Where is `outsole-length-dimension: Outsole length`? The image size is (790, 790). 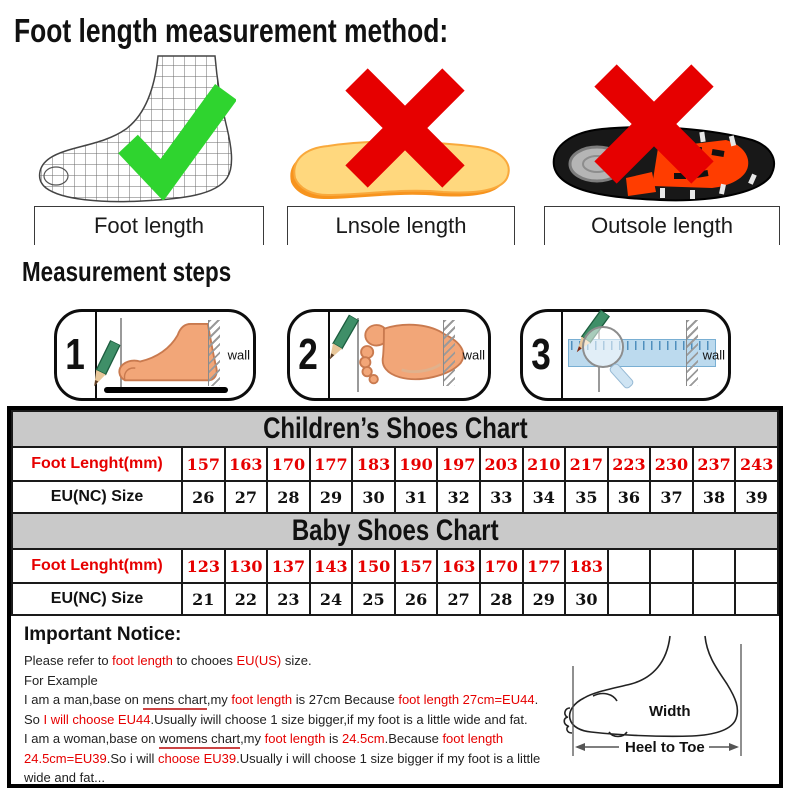
outsole-length-dimension: Outsole length is located at coordinates (662, 225).